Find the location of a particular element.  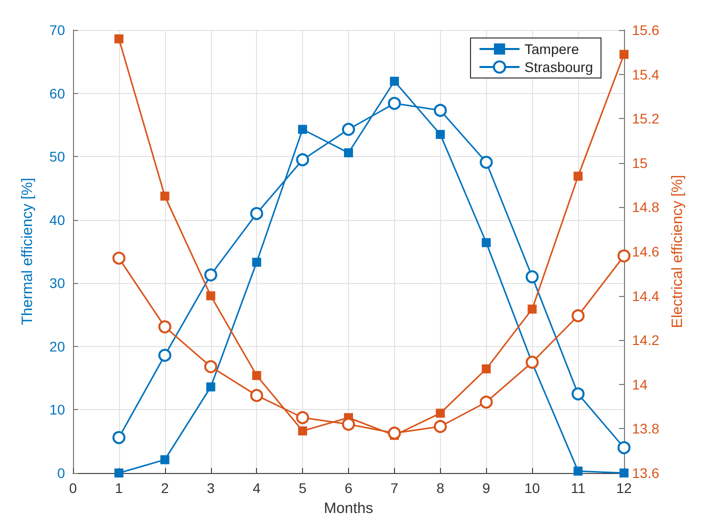

y2-tick-label: 15.6 is located at coordinates (646, 30).